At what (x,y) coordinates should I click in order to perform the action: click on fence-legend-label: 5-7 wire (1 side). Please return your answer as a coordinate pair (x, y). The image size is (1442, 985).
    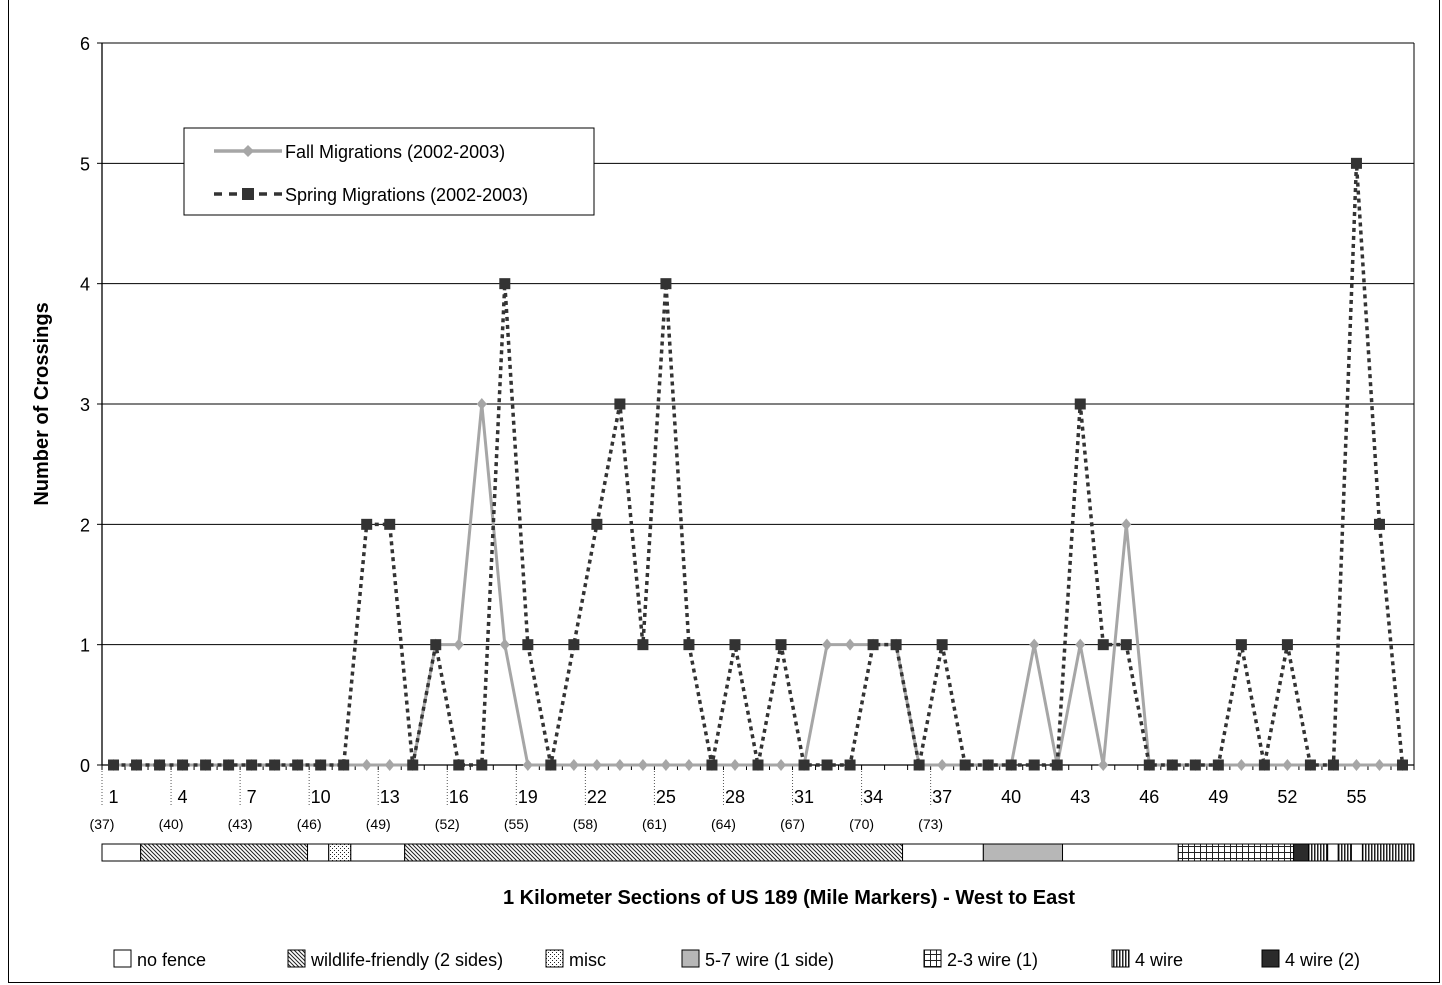
    Looking at the image, I should click on (769, 960).